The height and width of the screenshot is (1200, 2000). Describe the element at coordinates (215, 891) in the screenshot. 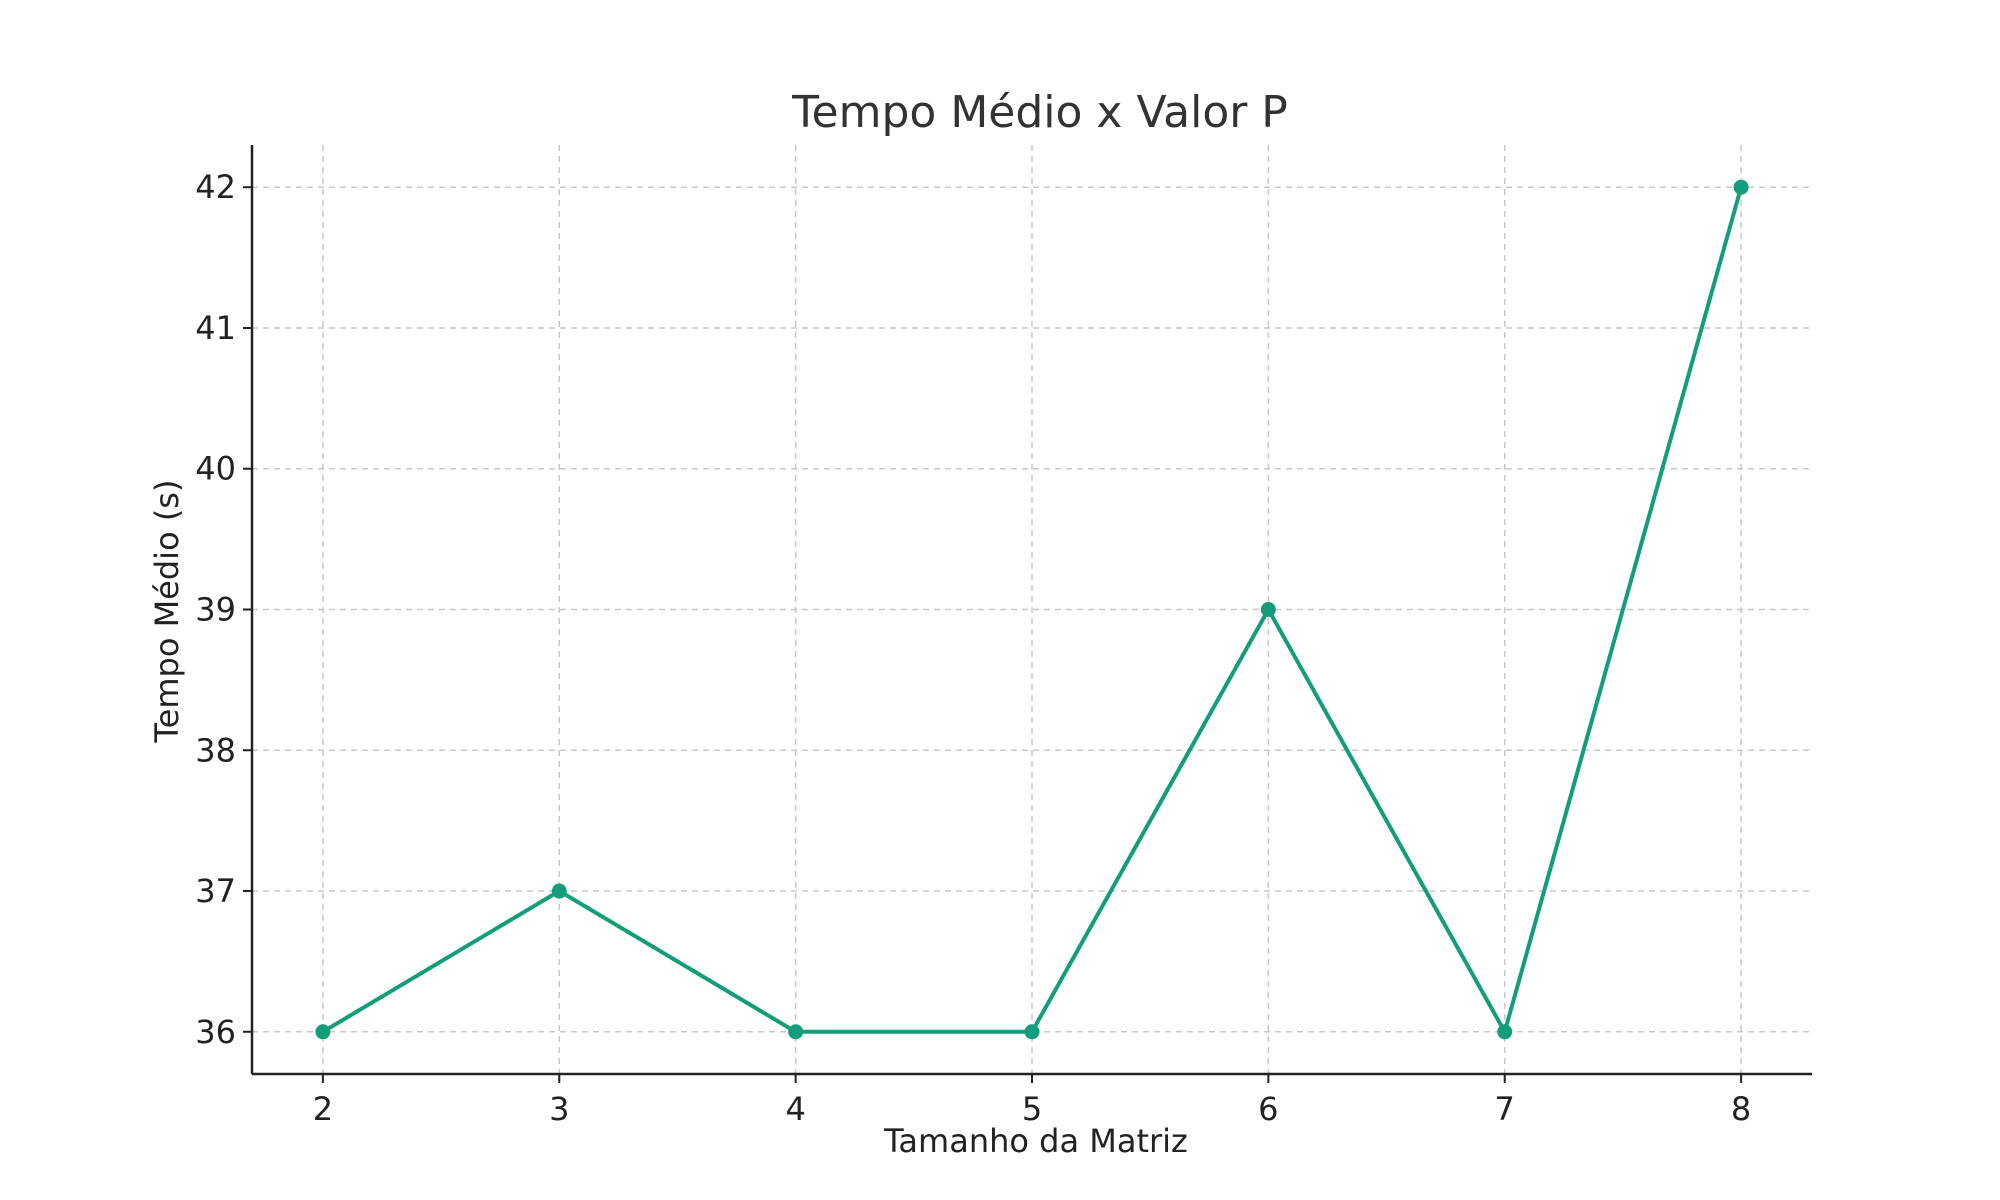

I see `y-tick-label: 37` at that location.